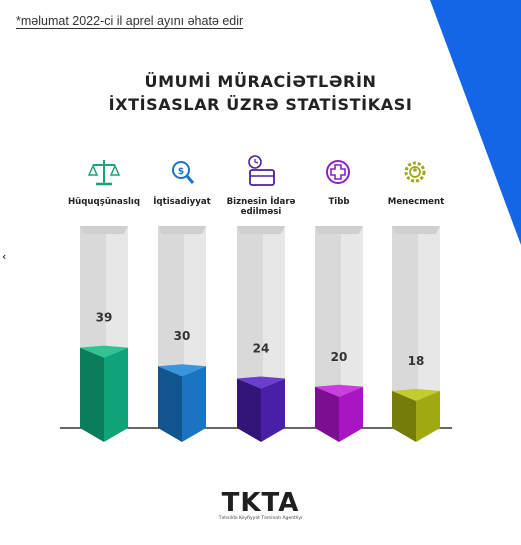 This screenshot has width=521, height=545. I want to click on briefcase-clock-icon, so click(261, 170).